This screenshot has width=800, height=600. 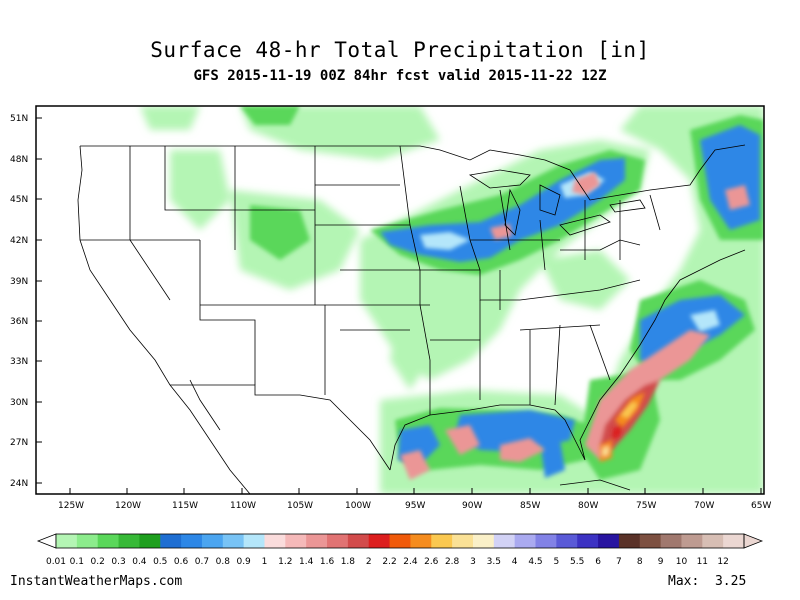 I want to click on lon-label: 100W, so click(x=358, y=506).